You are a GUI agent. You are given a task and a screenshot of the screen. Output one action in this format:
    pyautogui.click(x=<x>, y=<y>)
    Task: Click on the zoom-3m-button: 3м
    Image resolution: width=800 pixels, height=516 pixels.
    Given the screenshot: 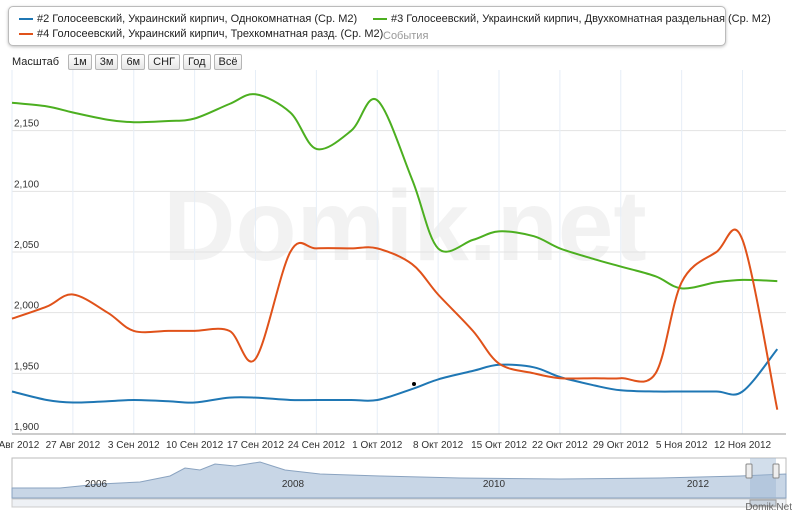 What is the action you would take?
    pyautogui.click(x=106, y=62)
    